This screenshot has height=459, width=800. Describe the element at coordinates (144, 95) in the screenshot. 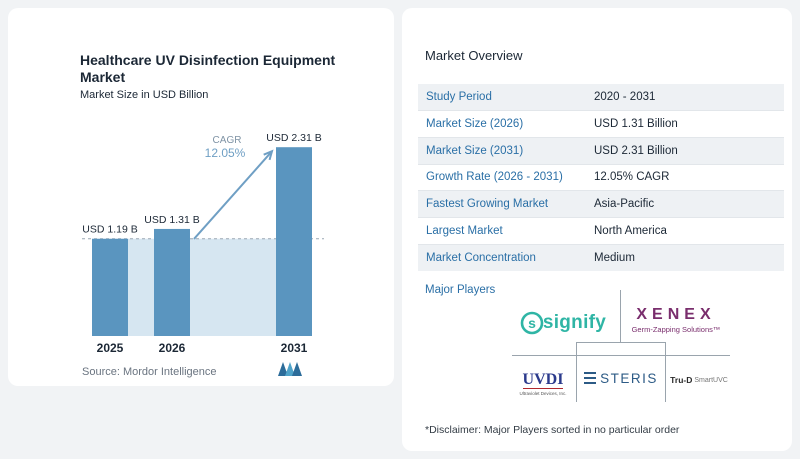

I see `chart-subtitle: Market Size in USD Billion` at that location.